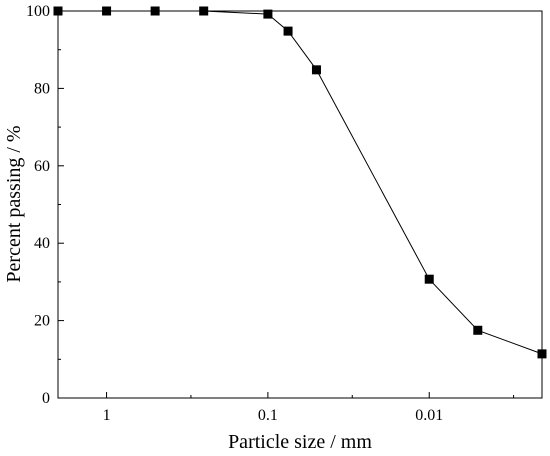  I want to click on y-tick-label: 80, so click(42, 88).